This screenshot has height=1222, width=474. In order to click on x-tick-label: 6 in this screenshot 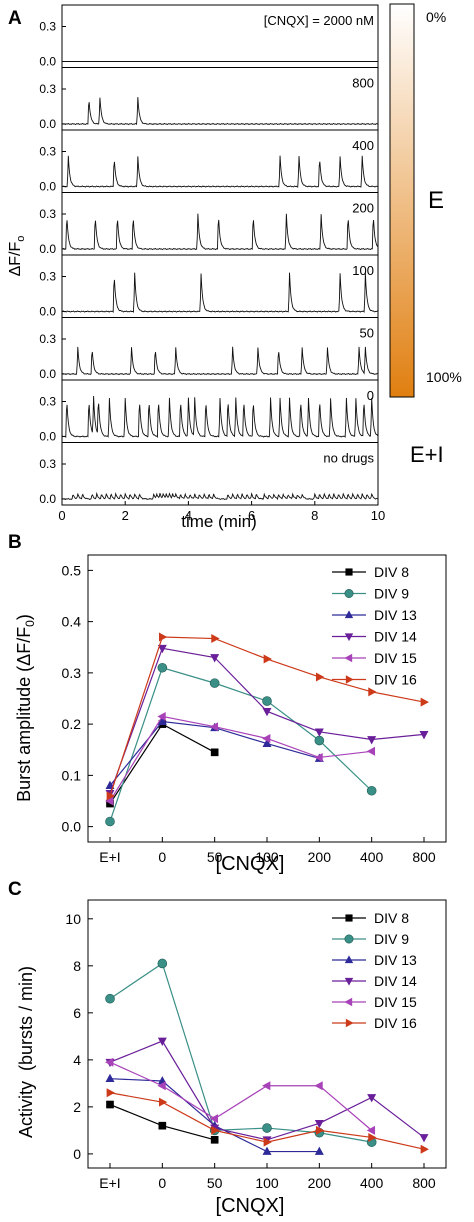, I will do `click(251, 515)`.